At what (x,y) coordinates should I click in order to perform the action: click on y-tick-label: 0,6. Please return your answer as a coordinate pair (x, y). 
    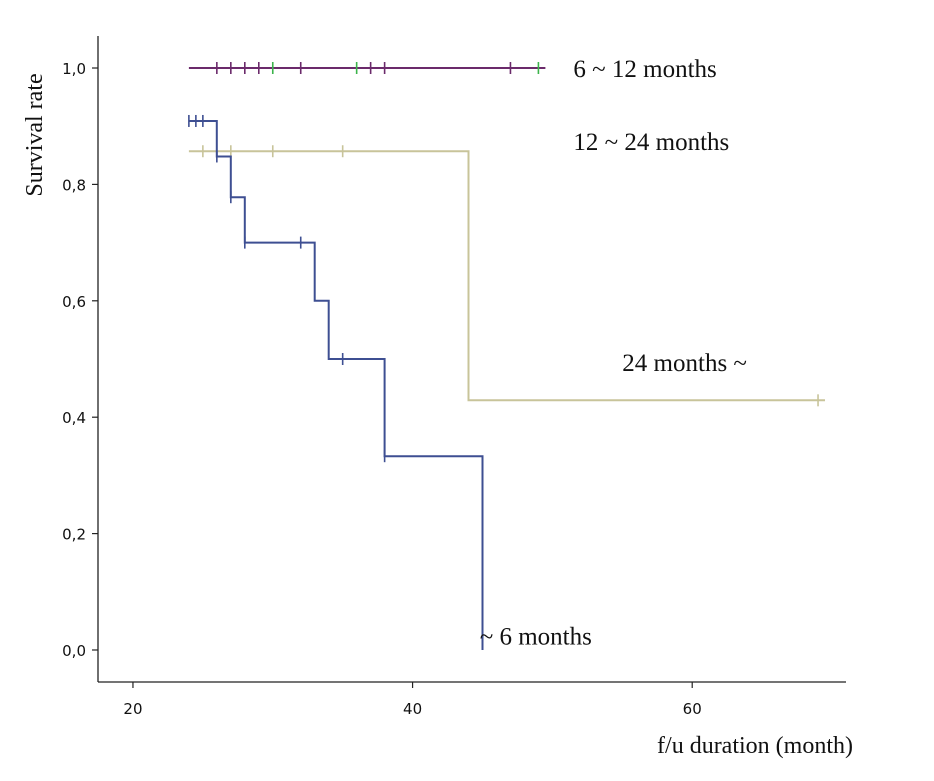
    Looking at the image, I should click on (74, 302).